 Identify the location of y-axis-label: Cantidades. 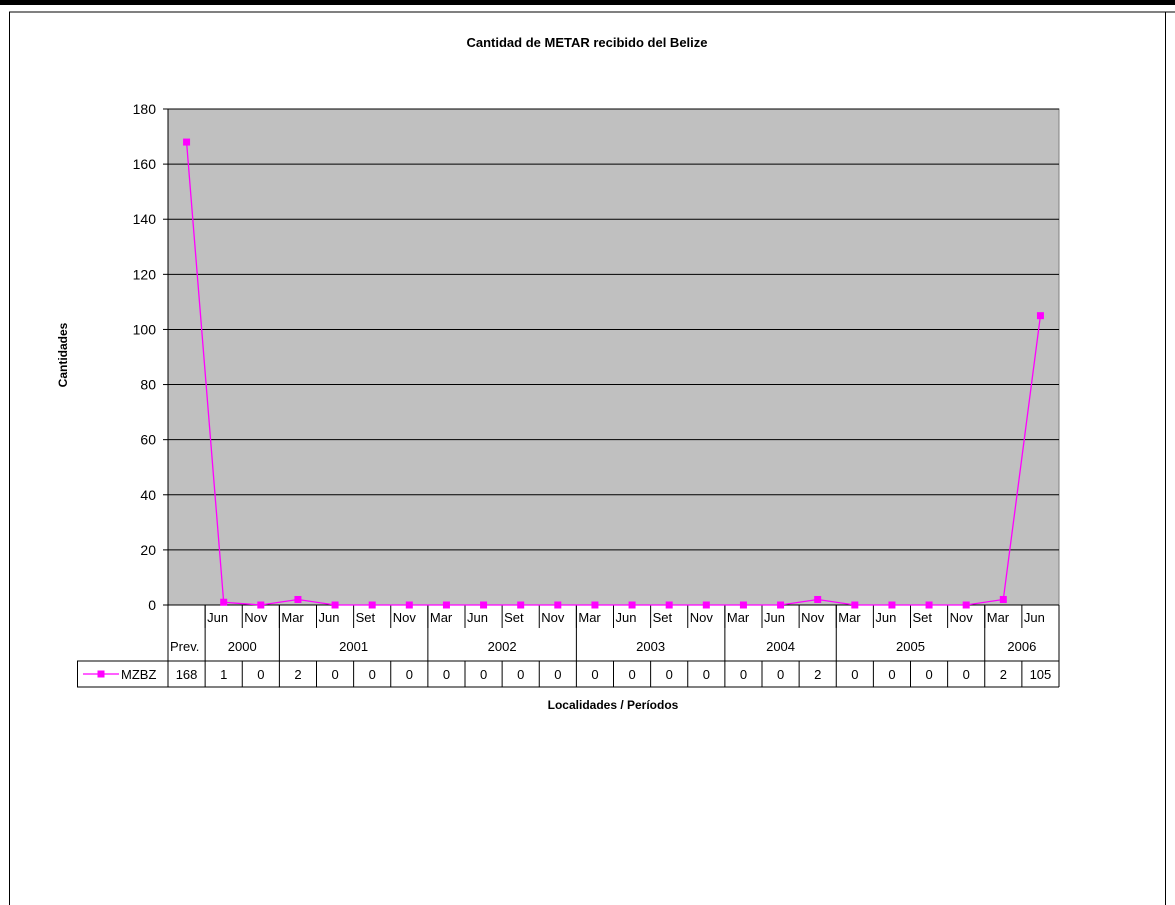
(63, 354).